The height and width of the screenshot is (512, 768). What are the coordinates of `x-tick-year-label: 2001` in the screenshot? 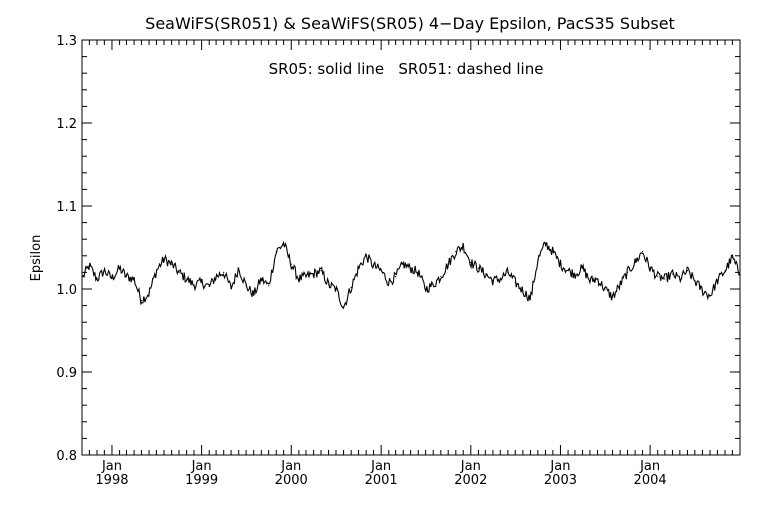 It's located at (381, 480).